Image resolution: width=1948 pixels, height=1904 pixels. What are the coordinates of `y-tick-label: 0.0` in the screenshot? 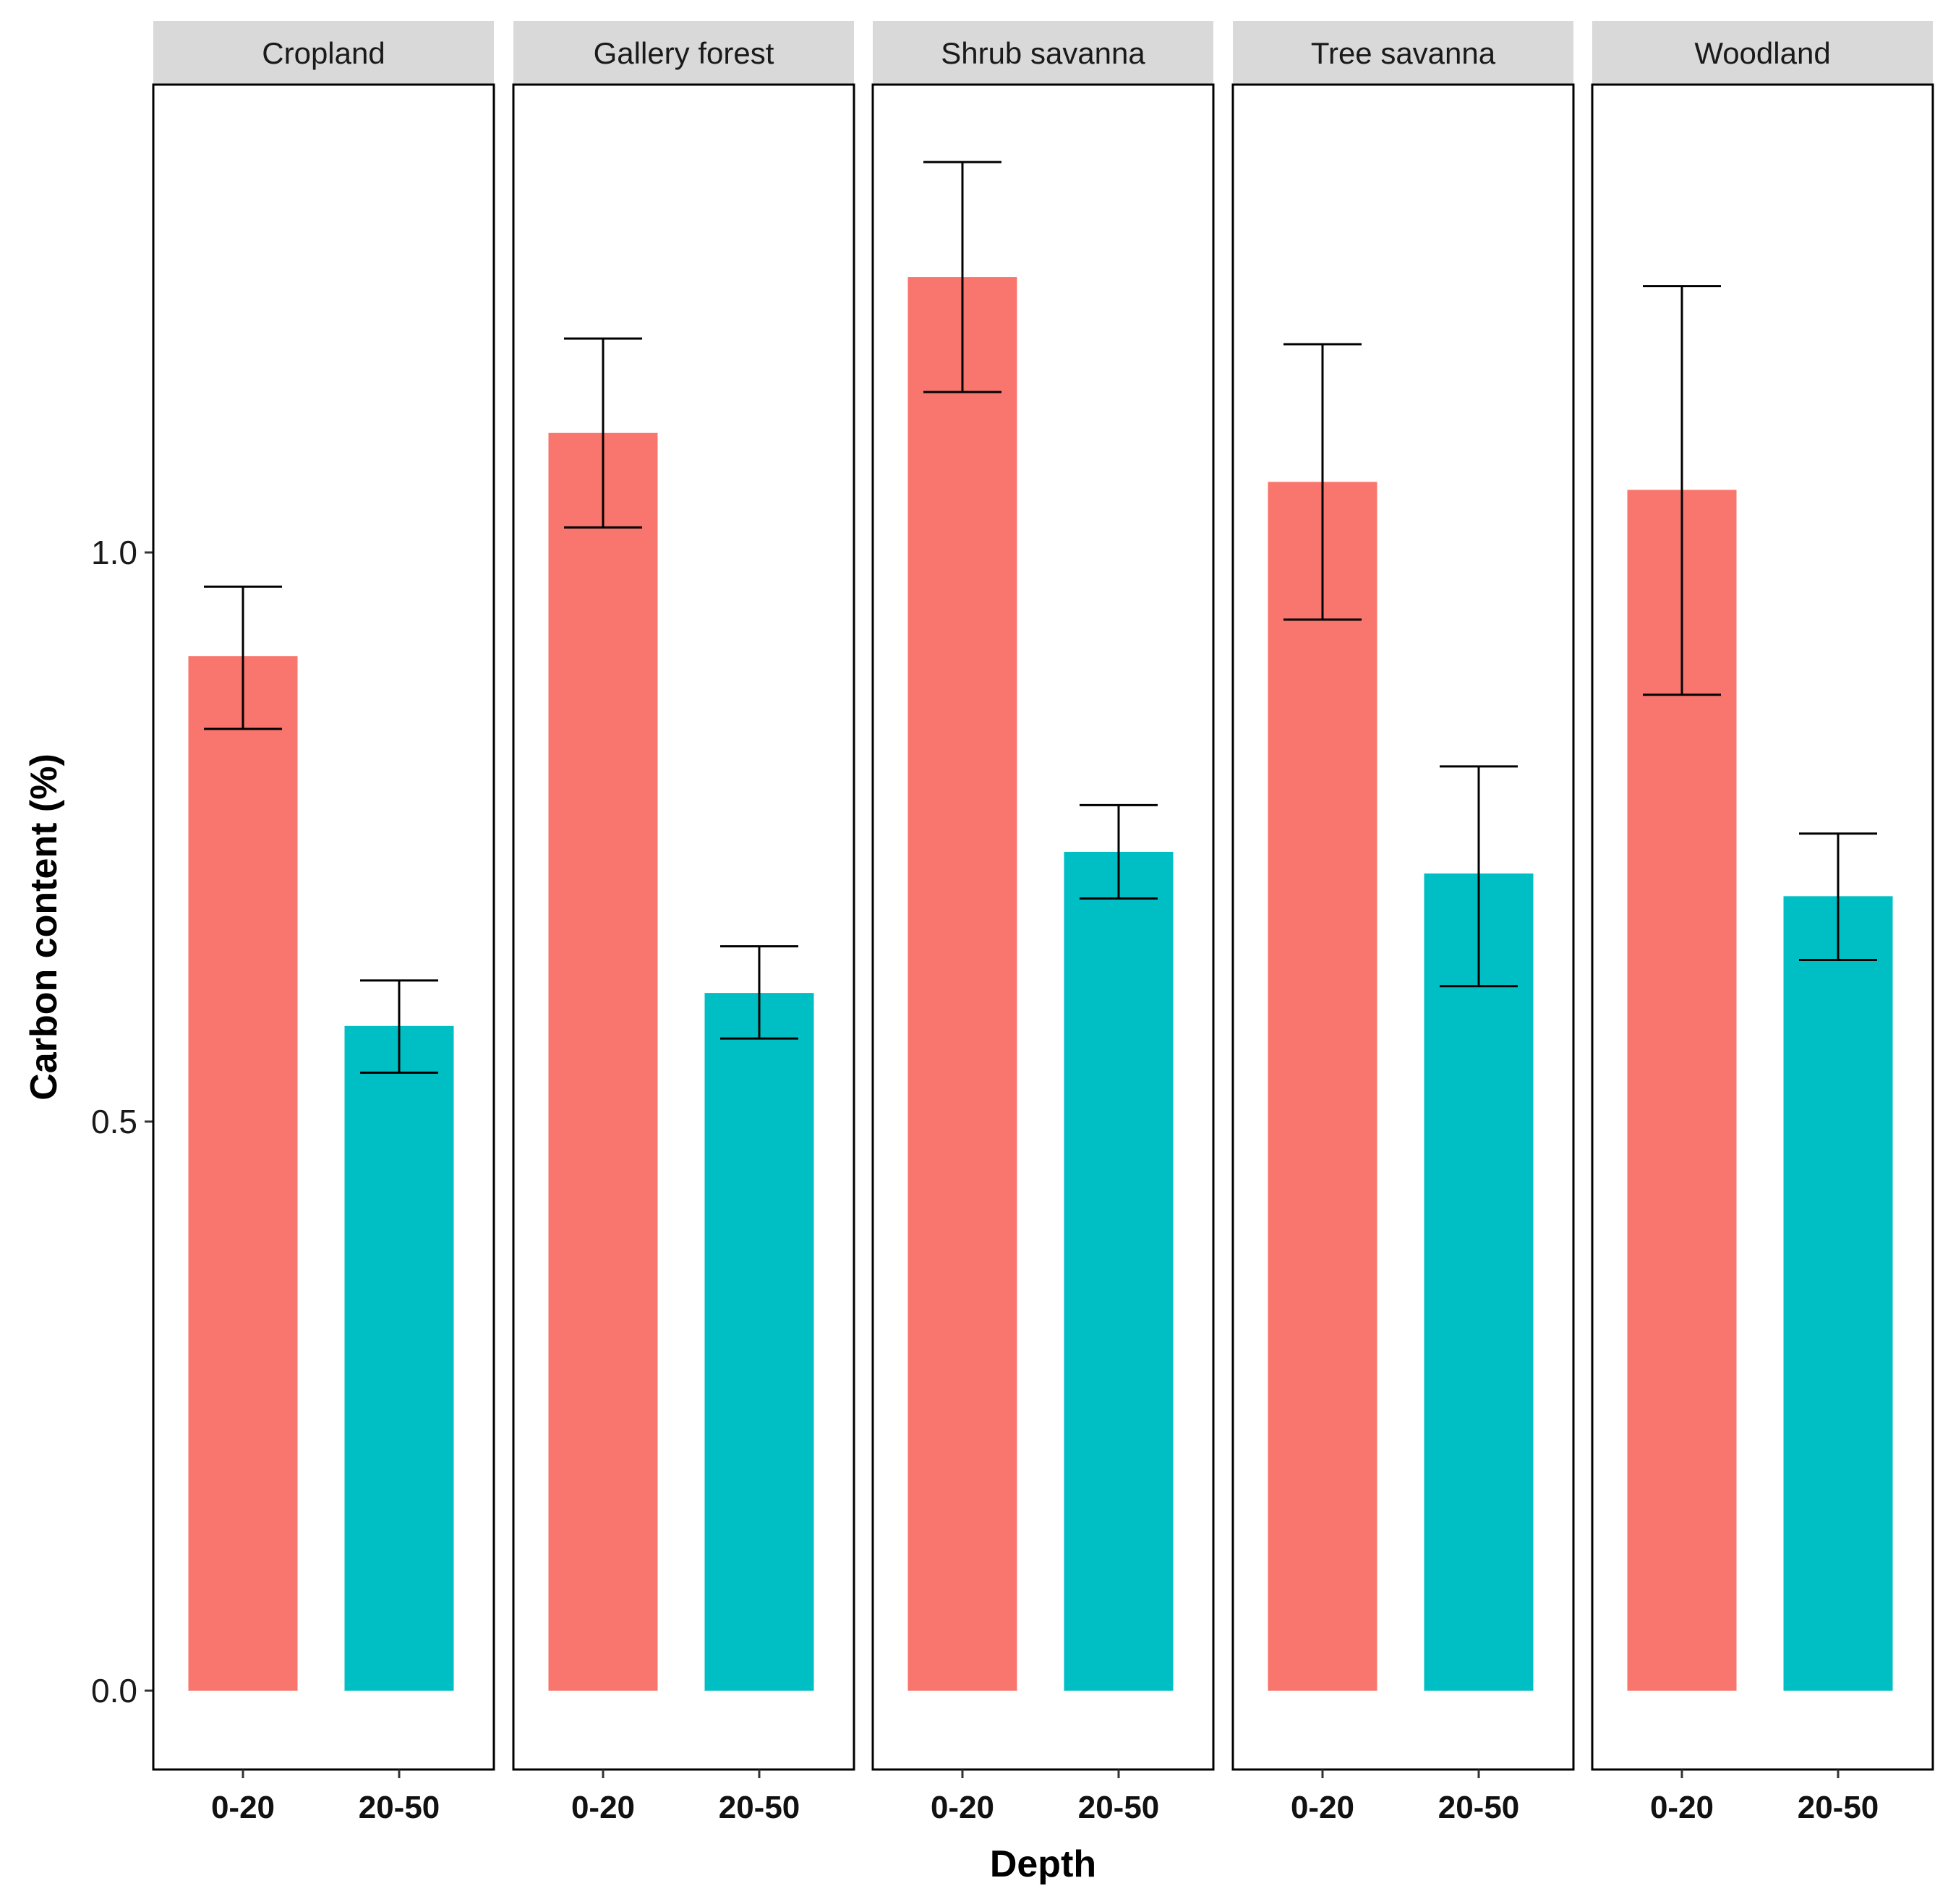 It's located at (114, 1691).